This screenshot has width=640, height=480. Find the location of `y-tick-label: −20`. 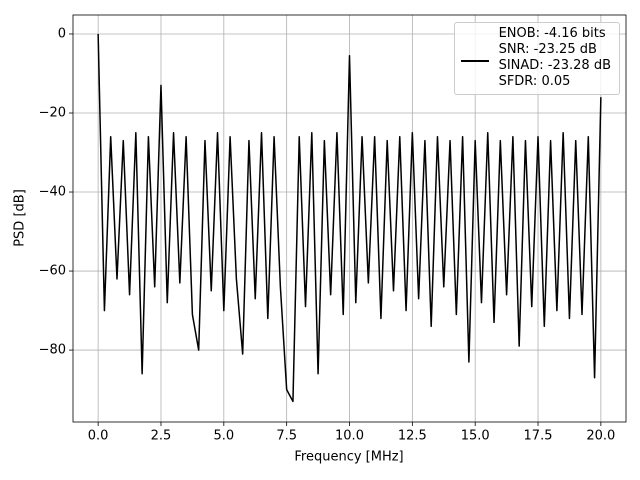

y-tick-label: −20 is located at coordinates (52, 112).